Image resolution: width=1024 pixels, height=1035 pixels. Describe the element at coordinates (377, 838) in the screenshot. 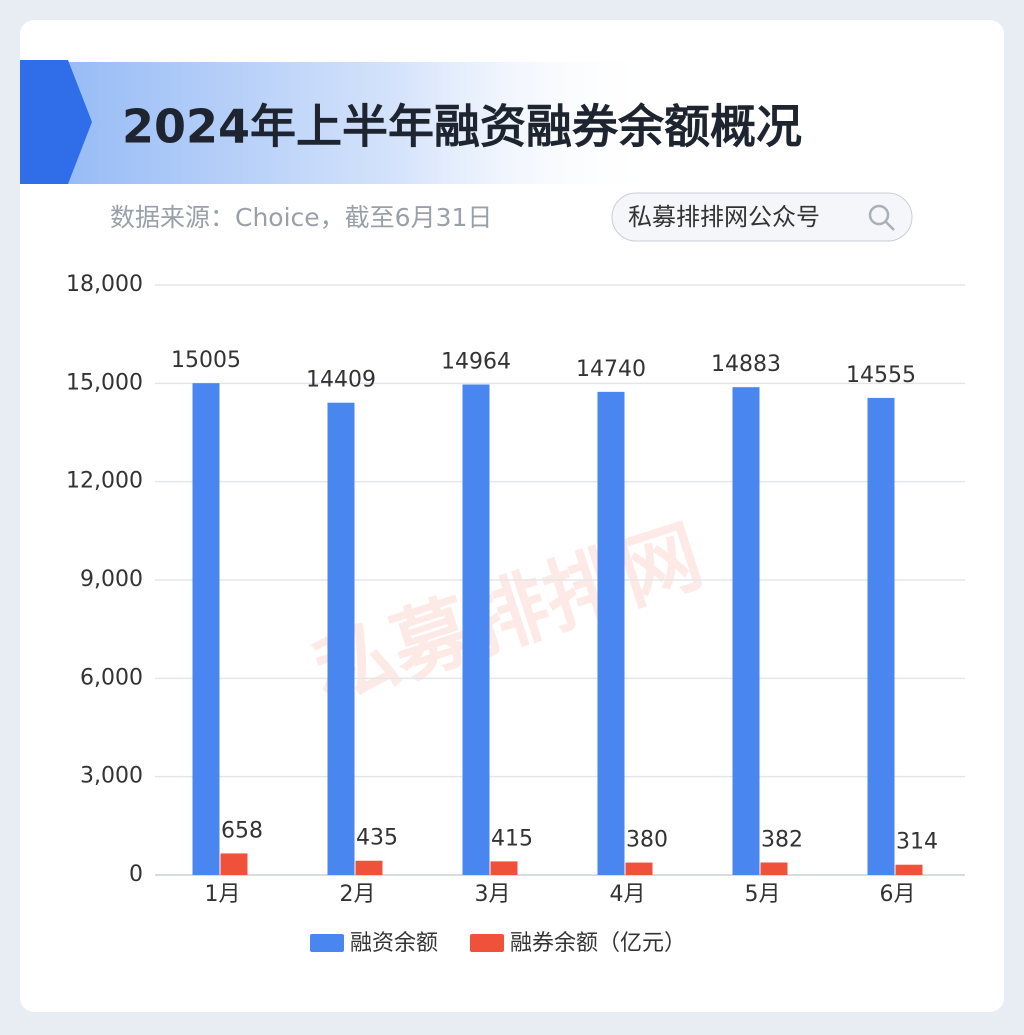

I see `data-label: 435` at that location.